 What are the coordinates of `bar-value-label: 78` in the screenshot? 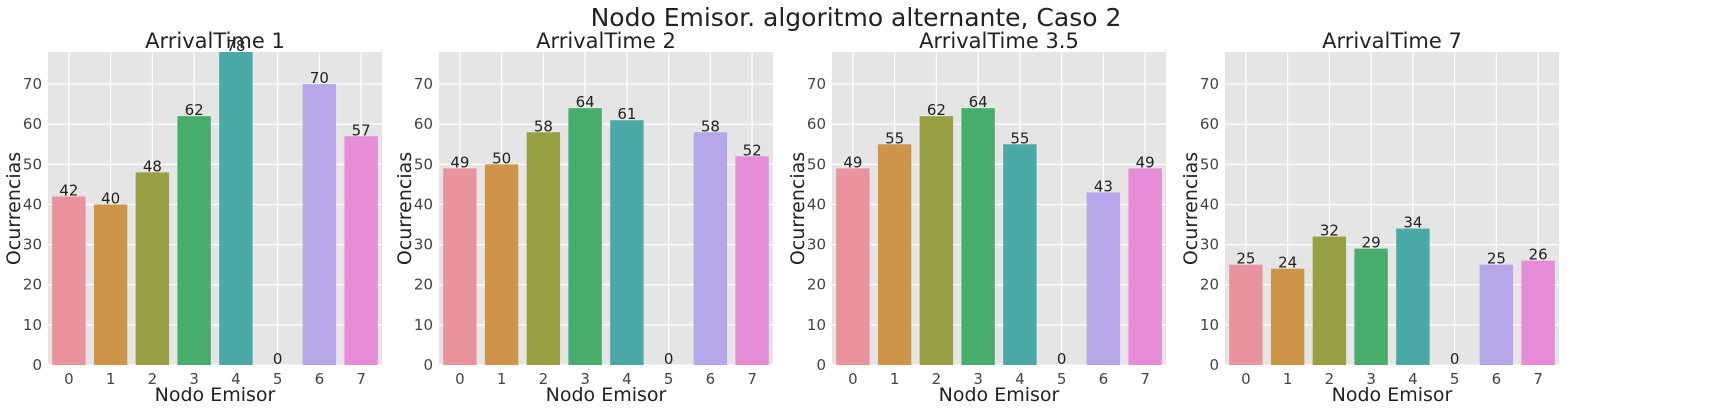 It's located at (235, 46).